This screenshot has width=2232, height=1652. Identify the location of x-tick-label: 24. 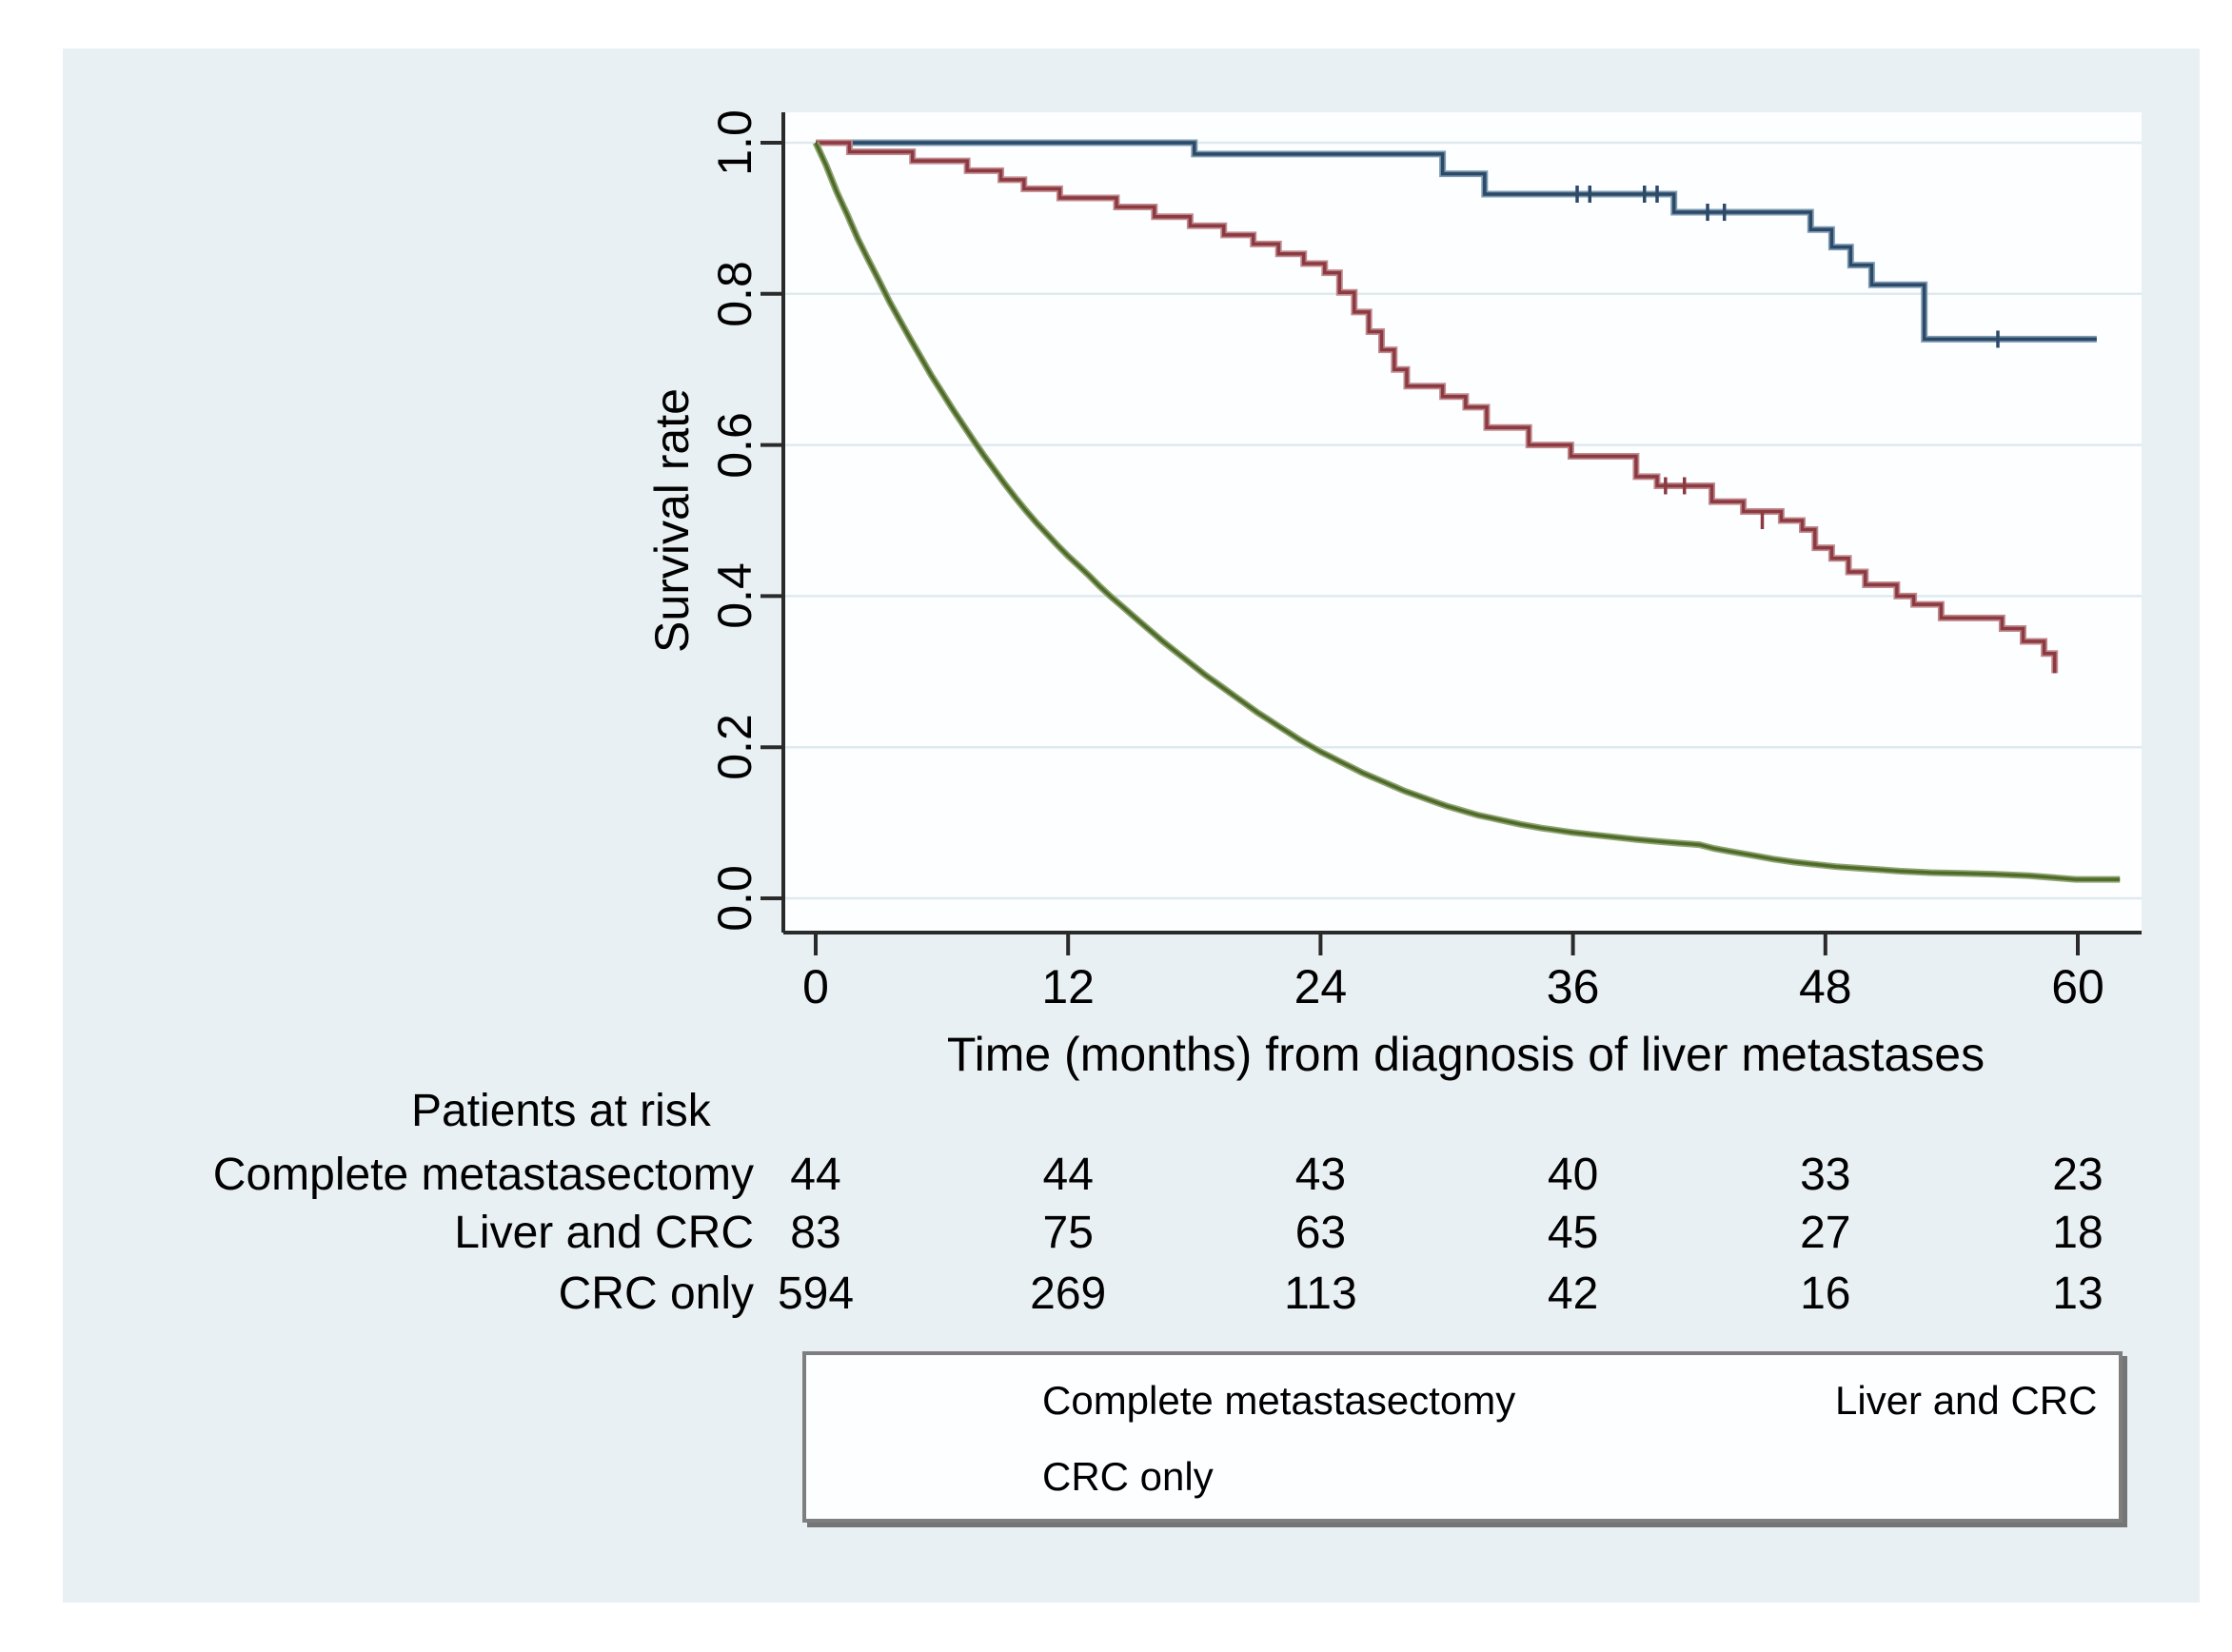
(1321, 986).